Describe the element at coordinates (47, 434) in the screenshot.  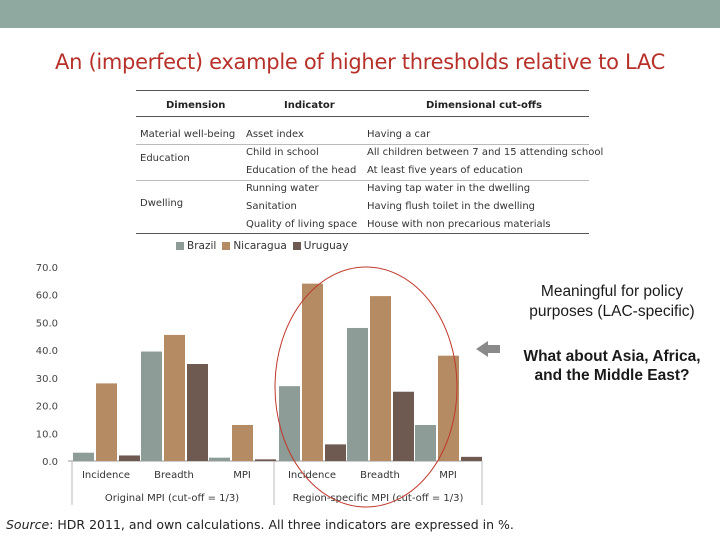
I see `y-tick-label: 10.0` at that location.